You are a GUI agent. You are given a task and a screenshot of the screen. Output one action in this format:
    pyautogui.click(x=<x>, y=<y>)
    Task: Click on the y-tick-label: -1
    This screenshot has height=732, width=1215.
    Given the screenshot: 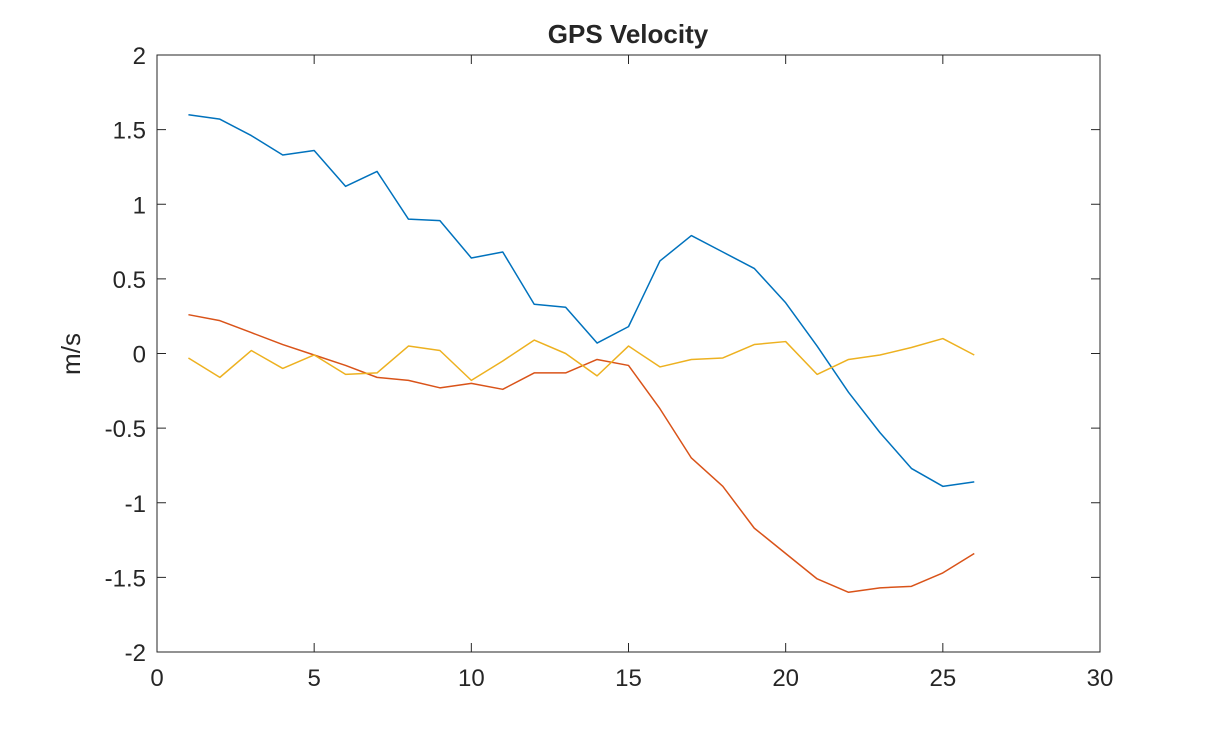 What is the action you would take?
    pyautogui.click(x=135, y=504)
    